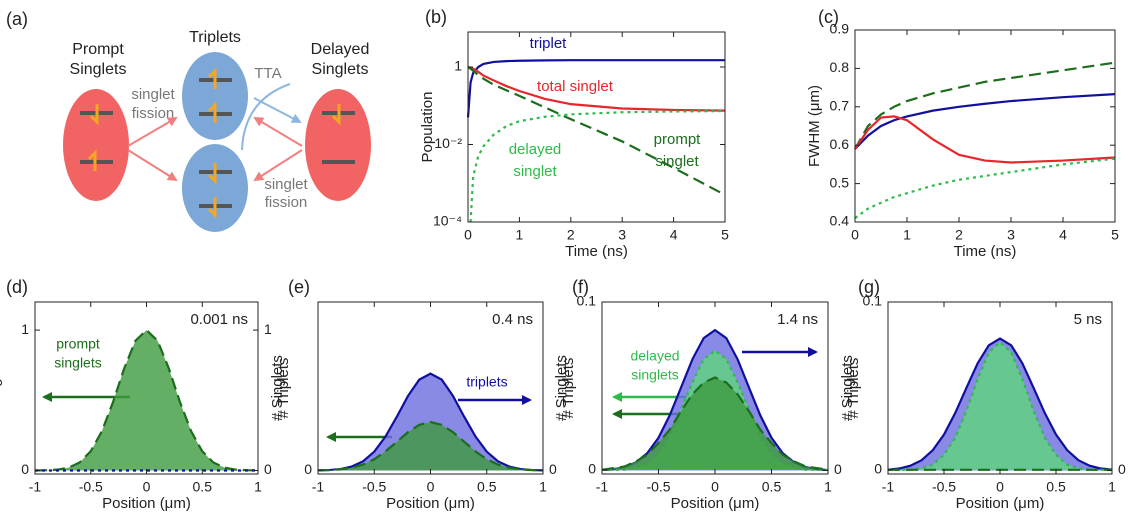 The width and height of the screenshot is (1129, 512). What do you see at coordinates (448, 143) in the screenshot?
I see `y-tick-label: 10⁻²` at bounding box center [448, 143].